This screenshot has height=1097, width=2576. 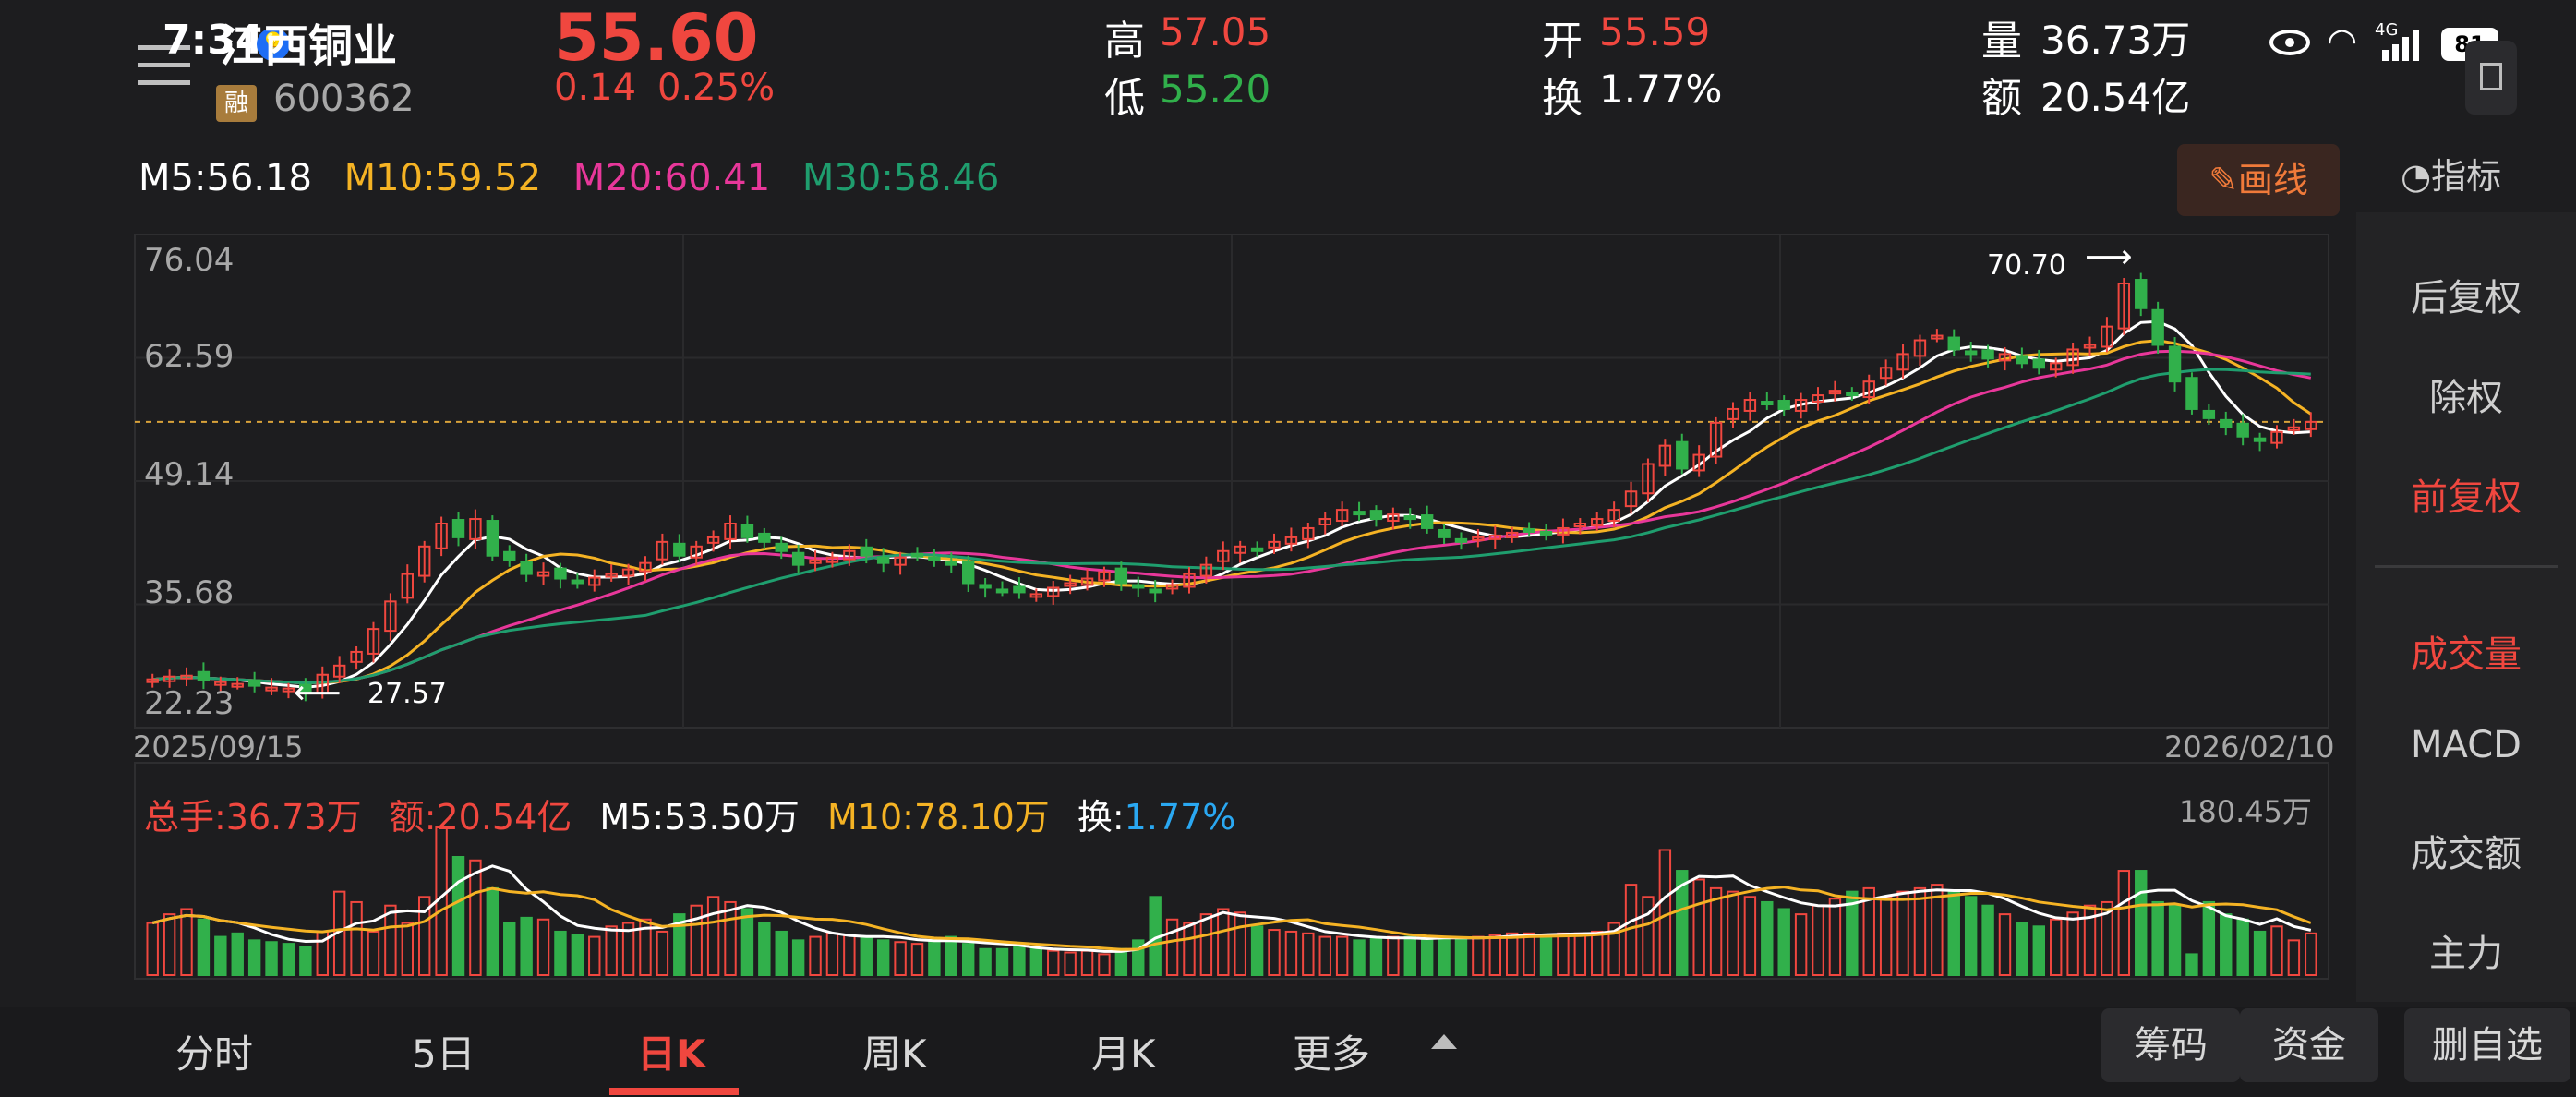 I want to click on side-item-ex-rights: 除权, so click(x=2466, y=398).